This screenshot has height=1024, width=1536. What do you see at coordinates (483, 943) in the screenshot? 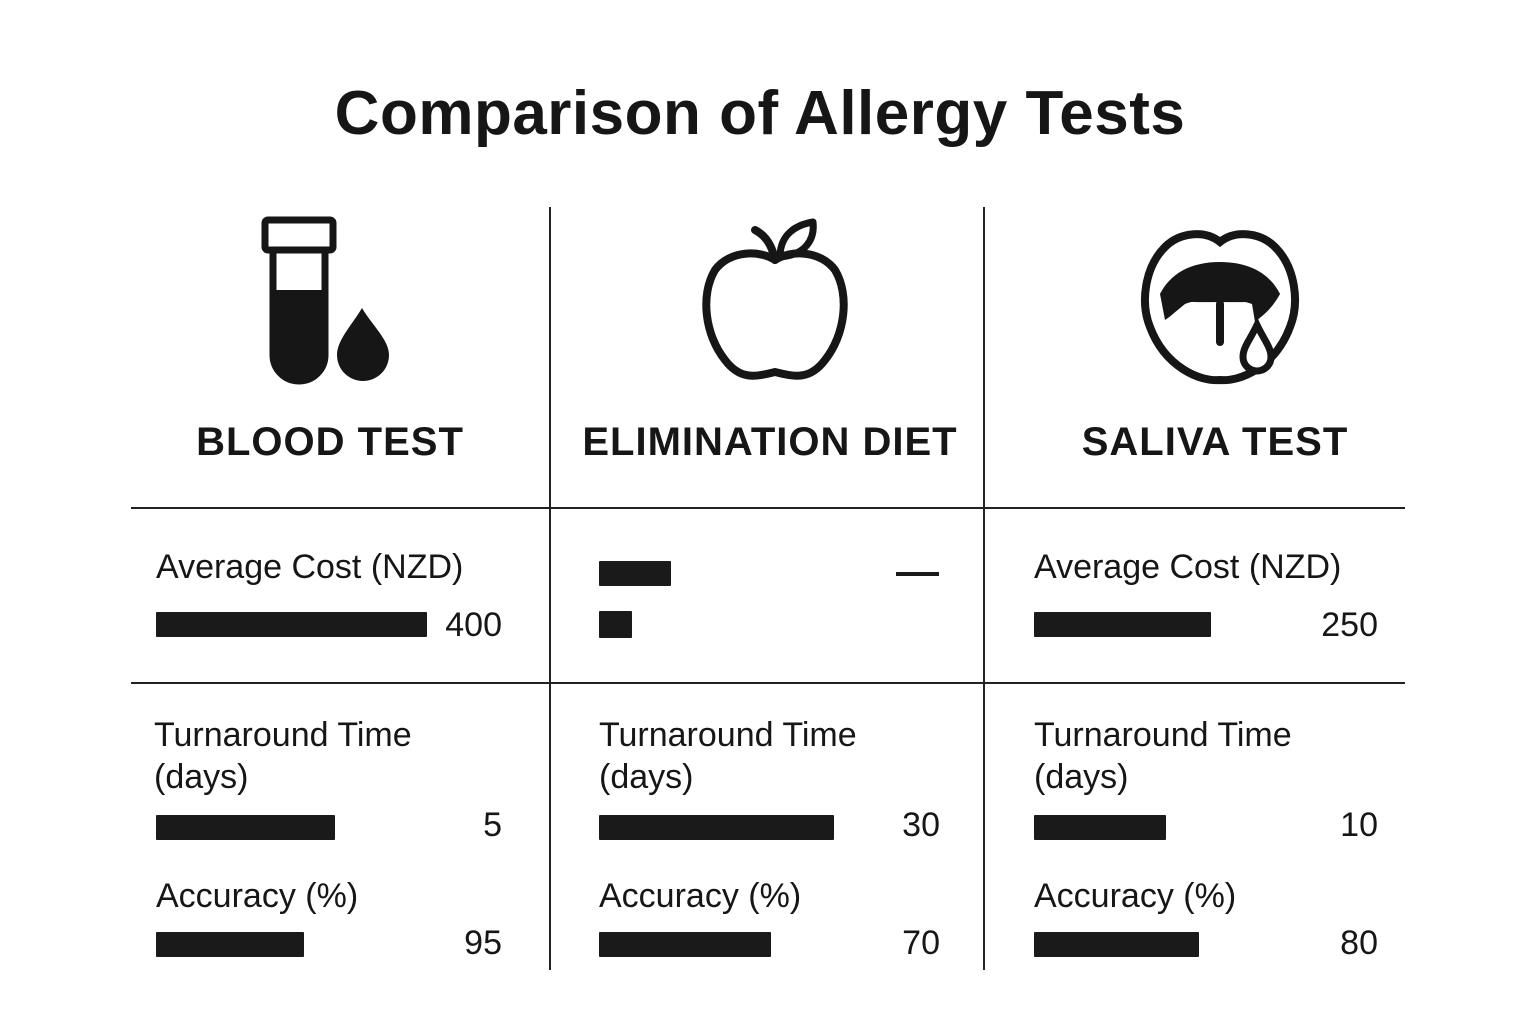
I see `accuracy-value-blood: 95` at bounding box center [483, 943].